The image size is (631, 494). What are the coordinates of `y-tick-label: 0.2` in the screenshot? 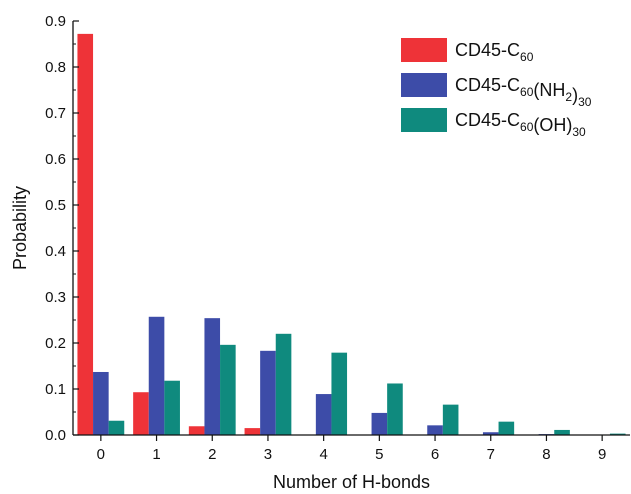 It's located at (55, 343).